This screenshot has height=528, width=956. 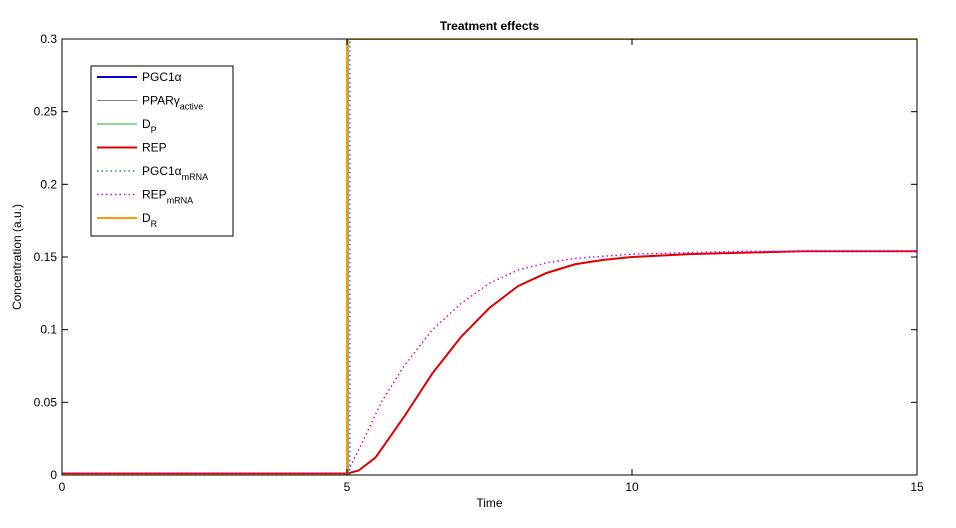 What do you see at coordinates (154, 130) in the screenshot?
I see `legend-entry-subscript: P` at bounding box center [154, 130].